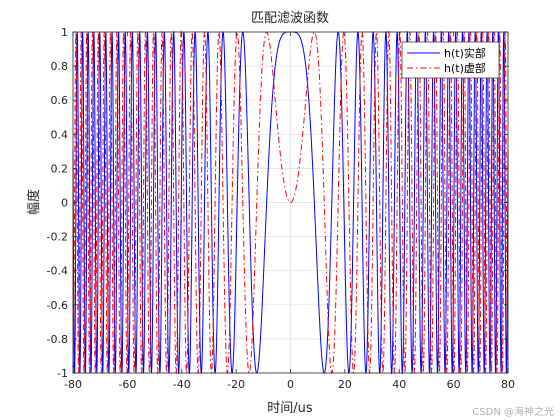 This screenshot has height=420, width=560. What do you see at coordinates (290, 408) in the screenshot?
I see `x-axis-label: 时间/us` at bounding box center [290, 408].